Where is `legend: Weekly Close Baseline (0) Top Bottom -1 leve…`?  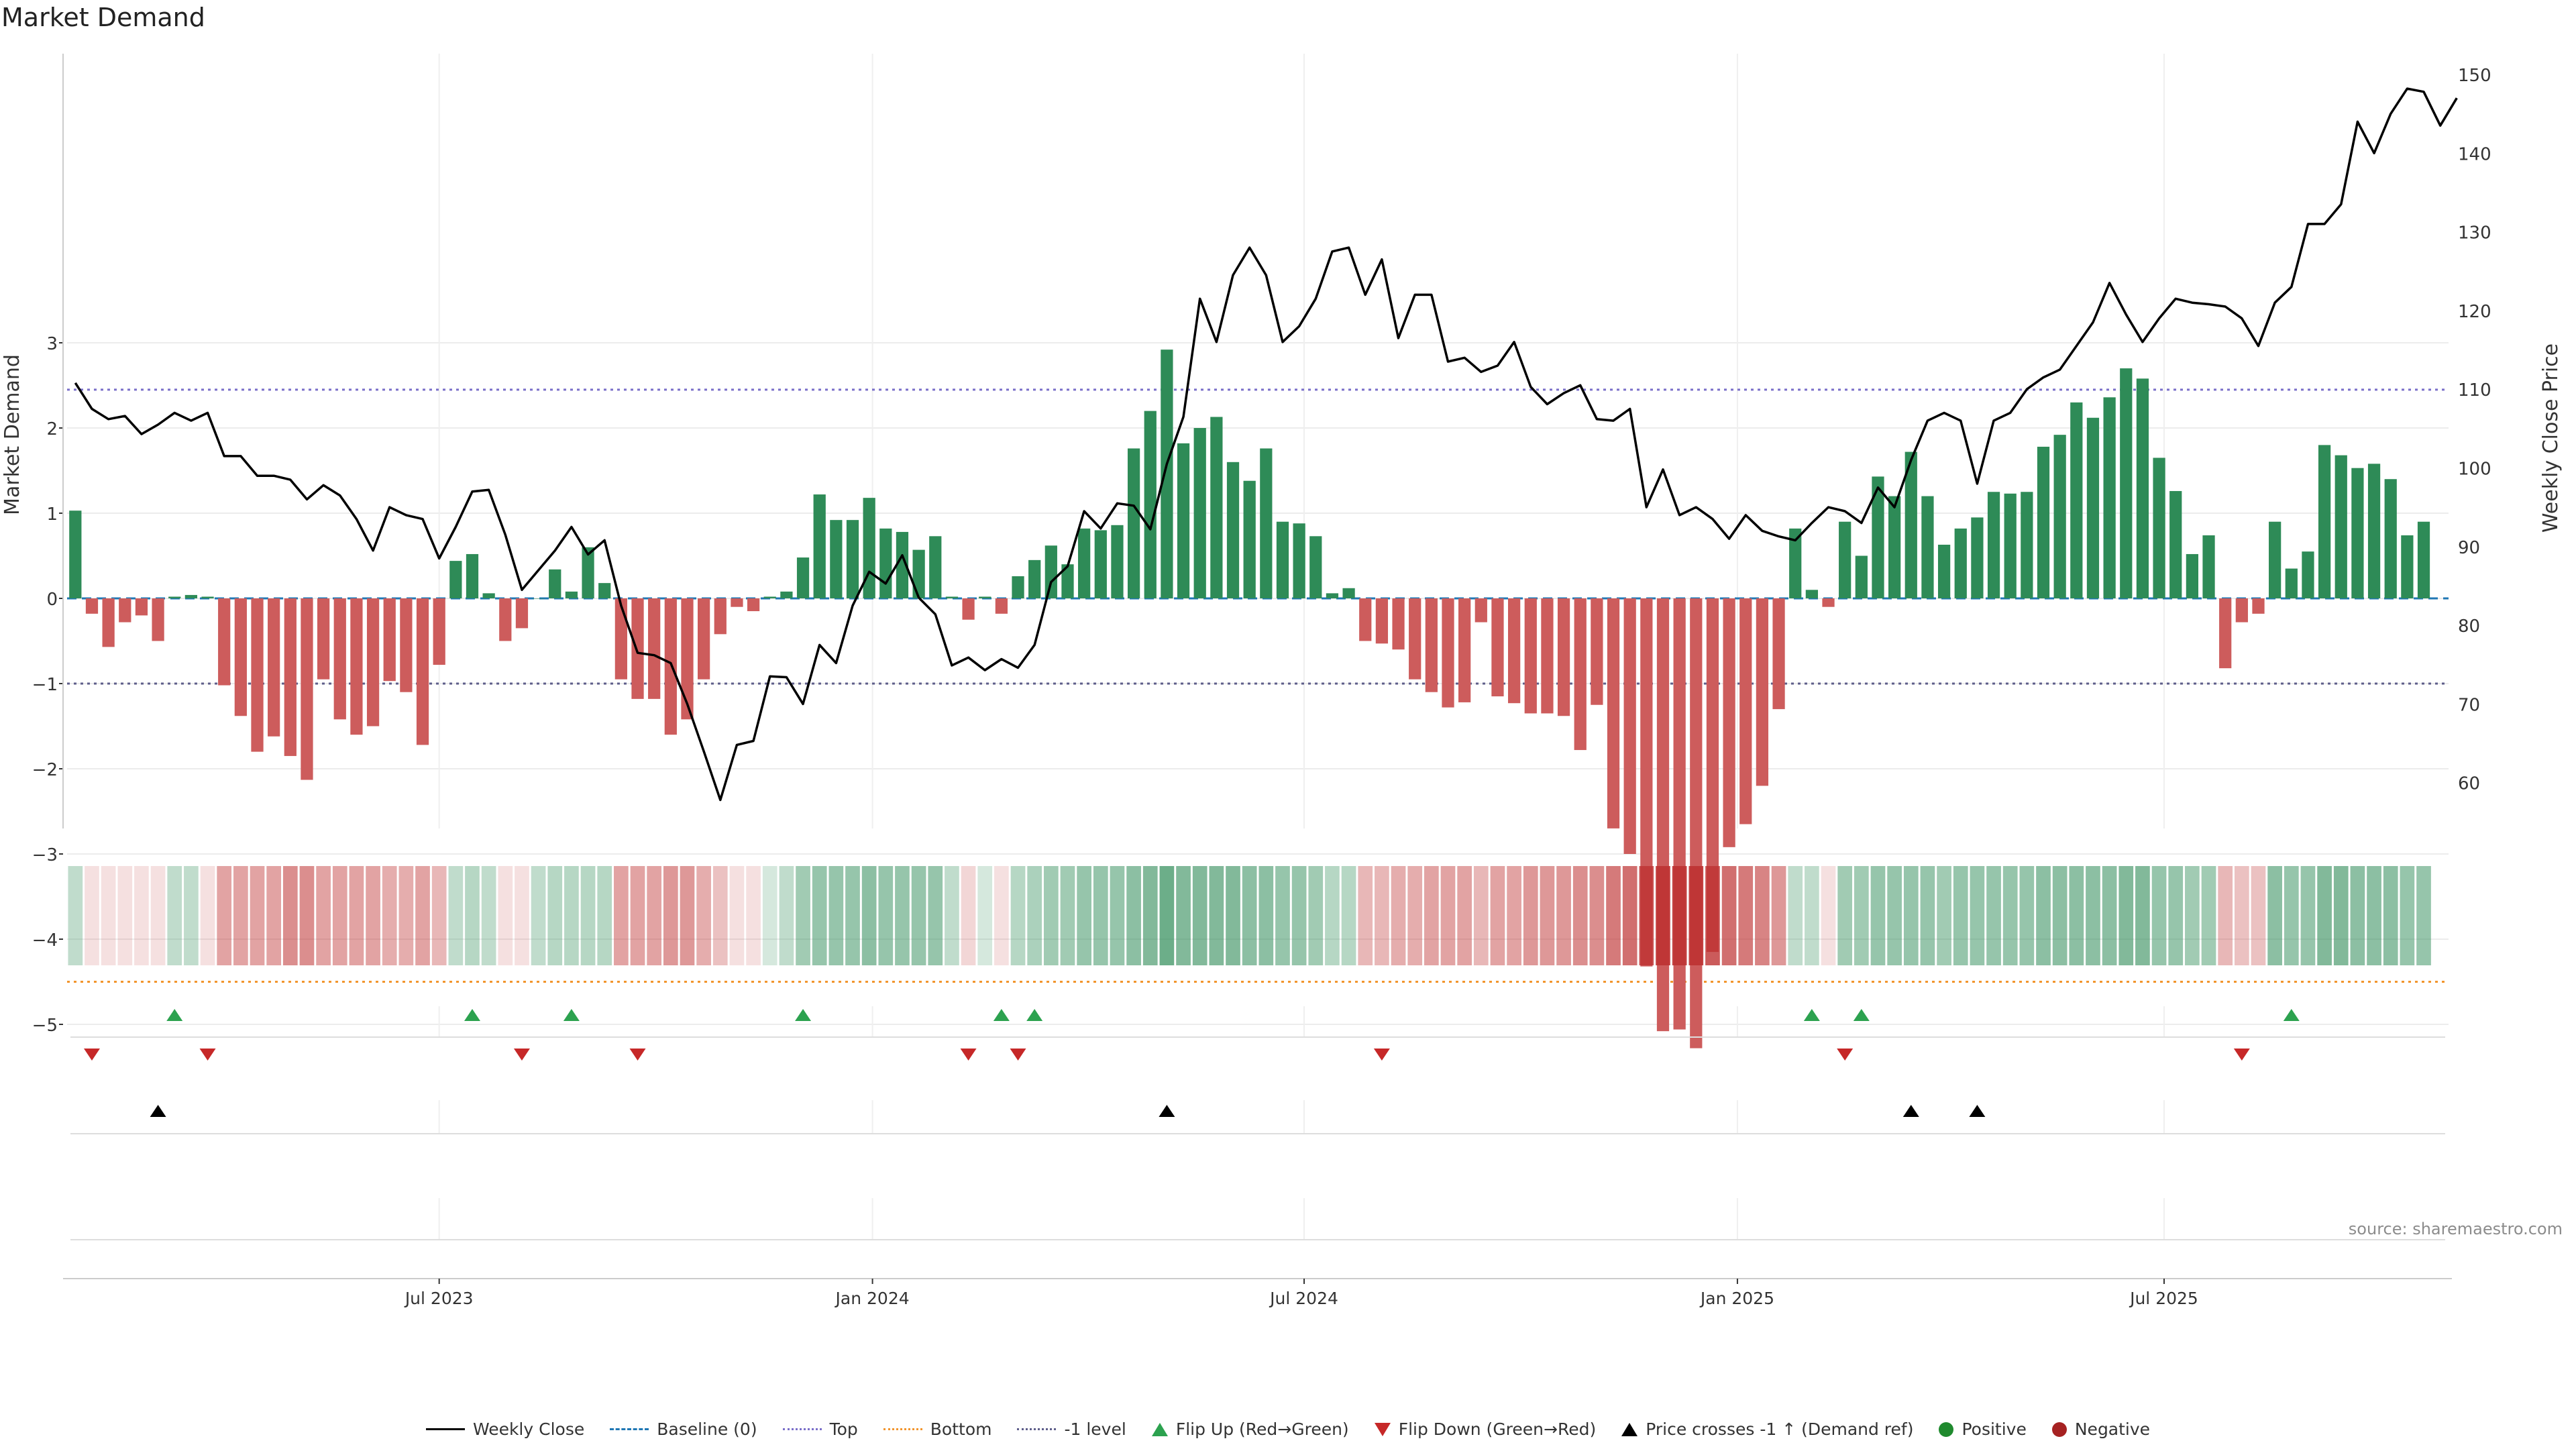 legend: Weekly Close Baseline (0) Top Bottom -1 leve… is located at coordinates (1288, 1429).